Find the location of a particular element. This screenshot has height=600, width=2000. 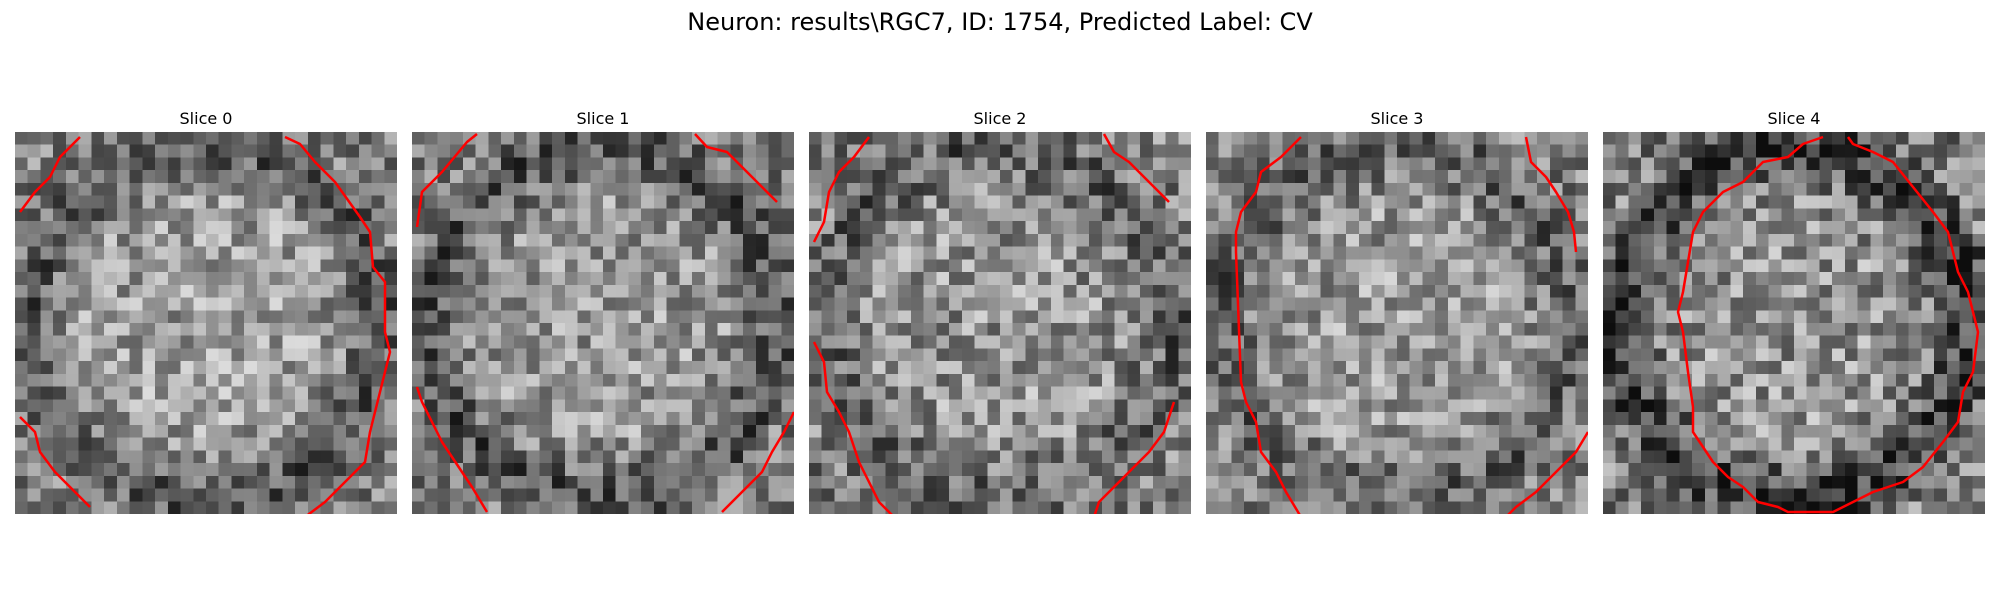

slice-panel-4: Slice 4 is located at coordinates (1794, 312).